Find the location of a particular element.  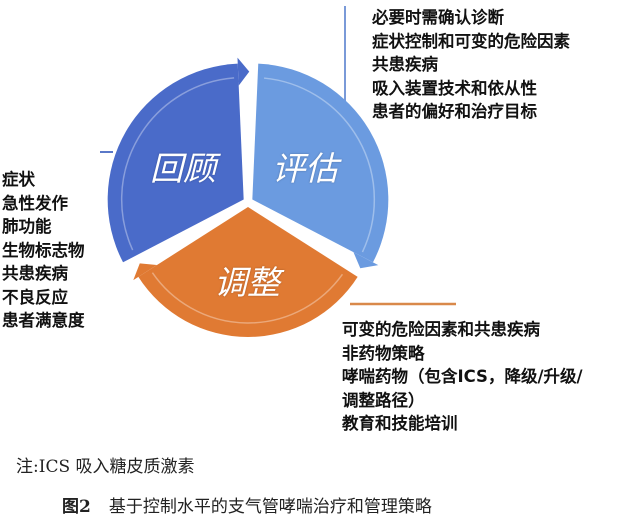

segment-review-arrow-icon is located at coordinates (243, 71).